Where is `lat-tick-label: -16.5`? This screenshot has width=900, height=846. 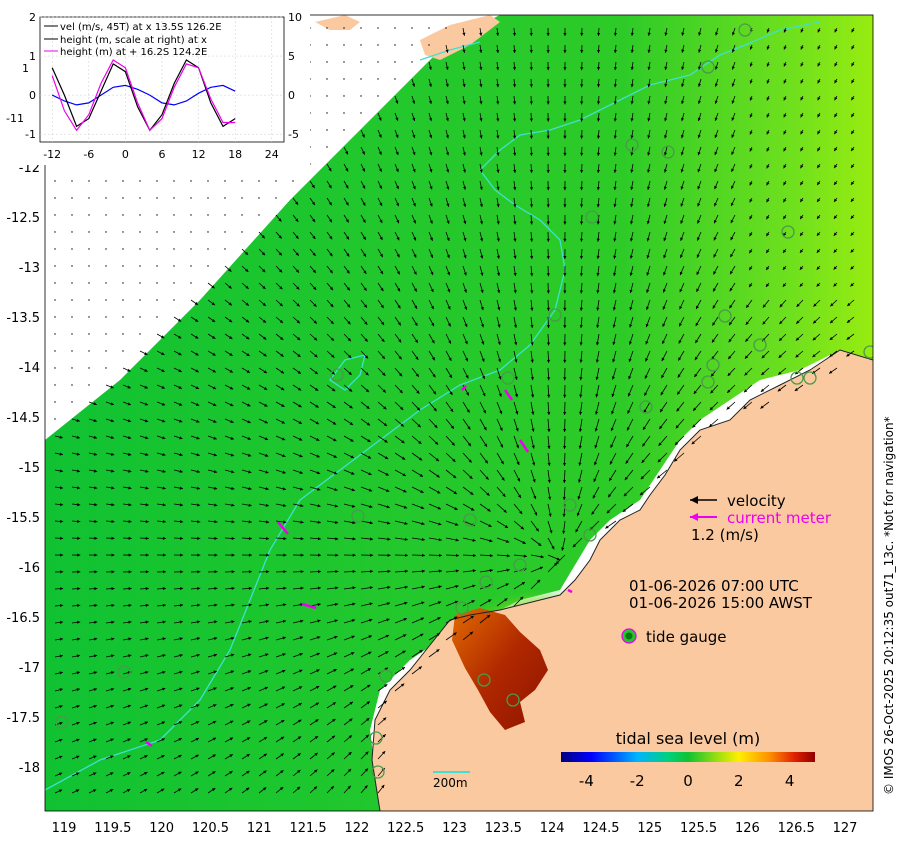 lat-tick-label: -16.5 is located at coordinates (23, 618).